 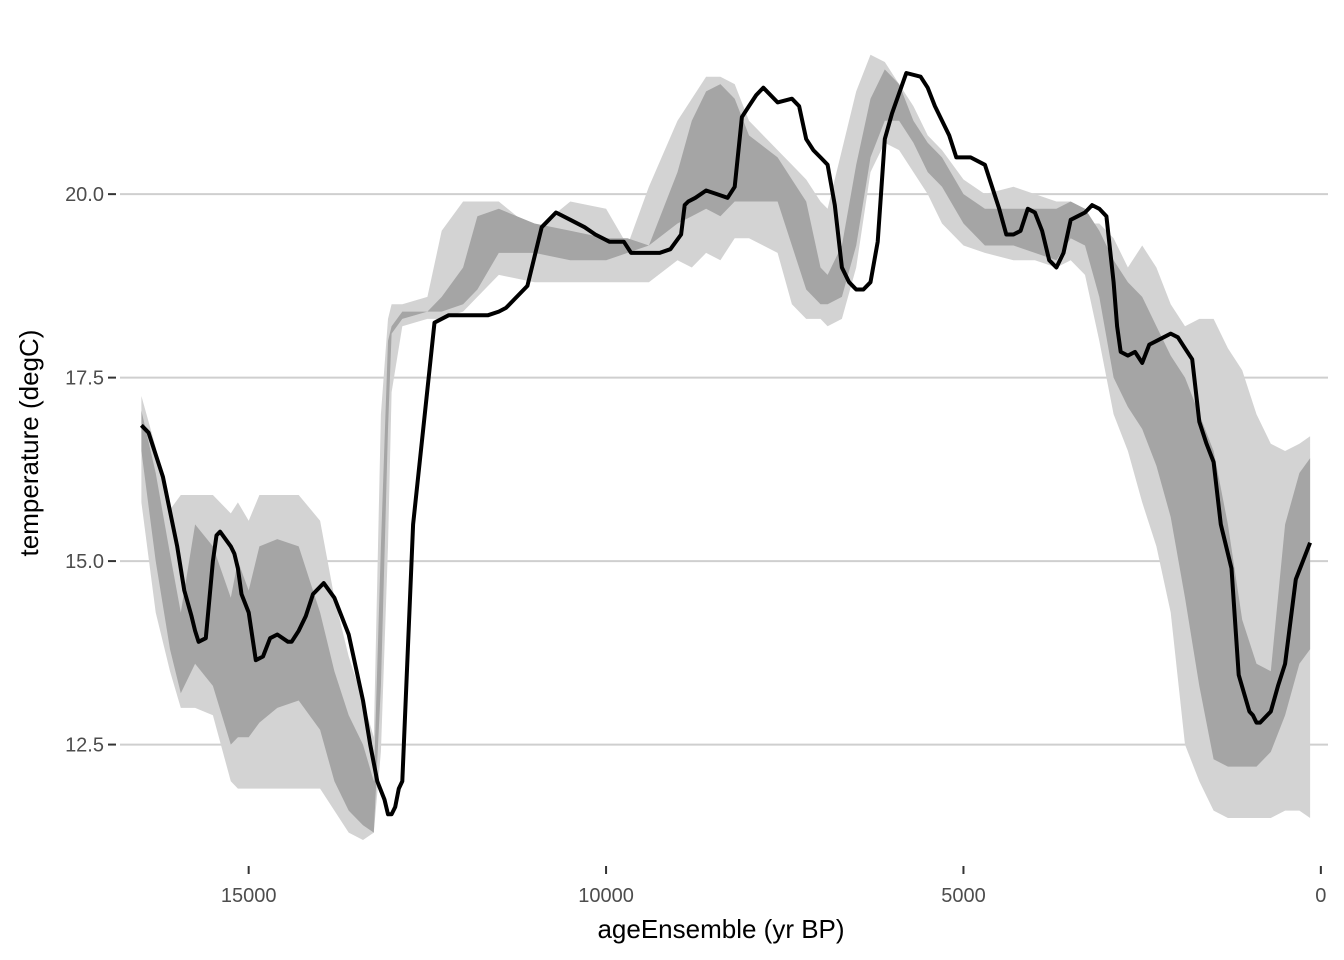 I want to click on x-tick-label: 5000, so click(x=963, y=896).